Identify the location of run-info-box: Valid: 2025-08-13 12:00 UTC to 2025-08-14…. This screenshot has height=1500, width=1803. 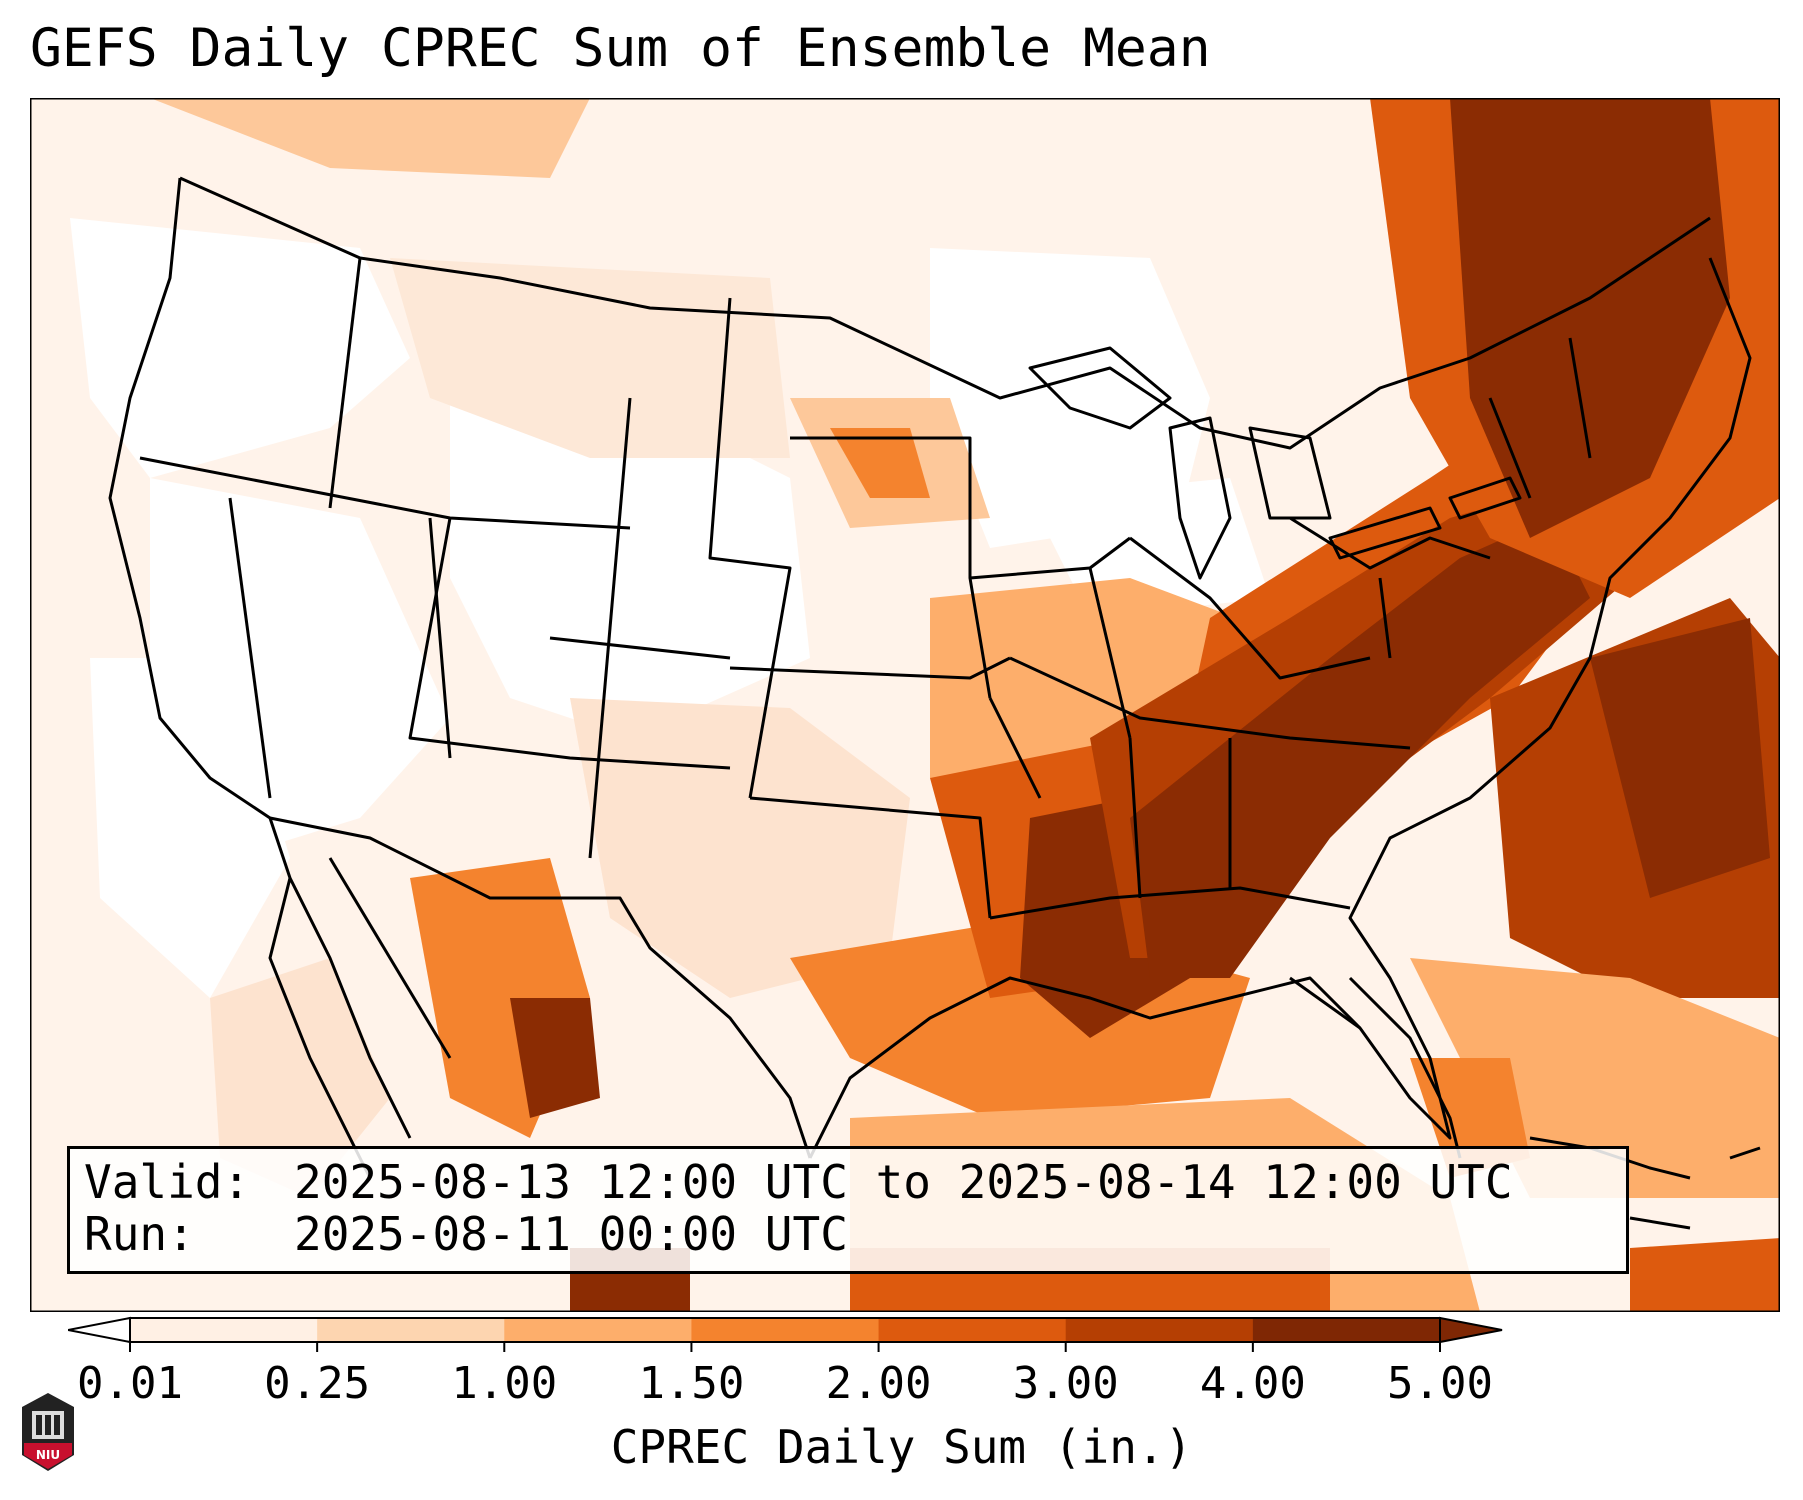
(848, 1210).